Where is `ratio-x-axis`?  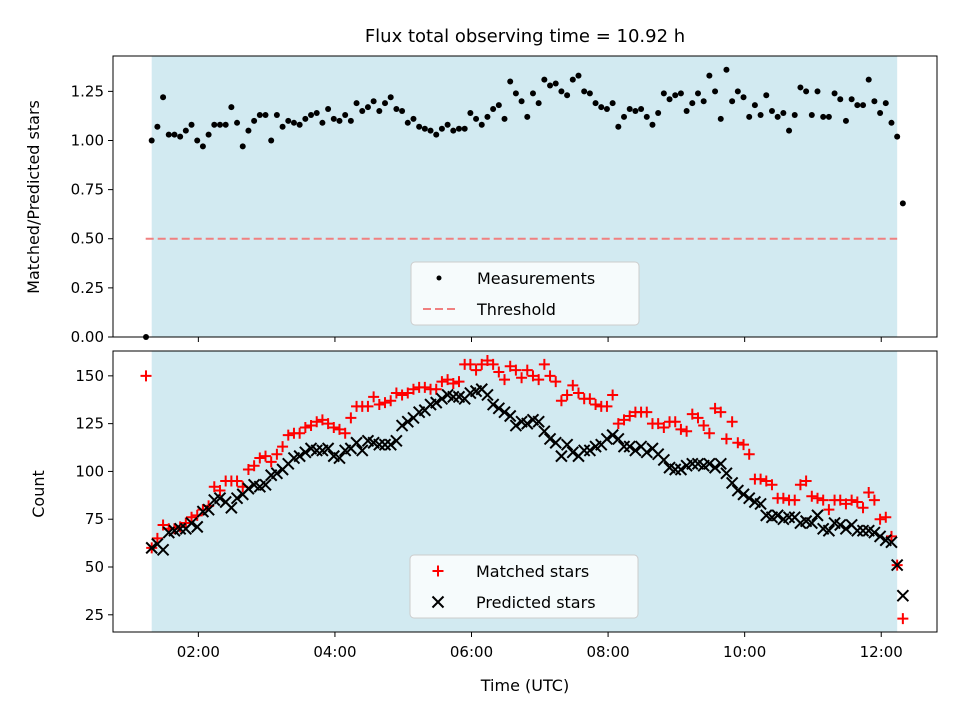 ratio-x-axis is located at coordinates (539, 339).